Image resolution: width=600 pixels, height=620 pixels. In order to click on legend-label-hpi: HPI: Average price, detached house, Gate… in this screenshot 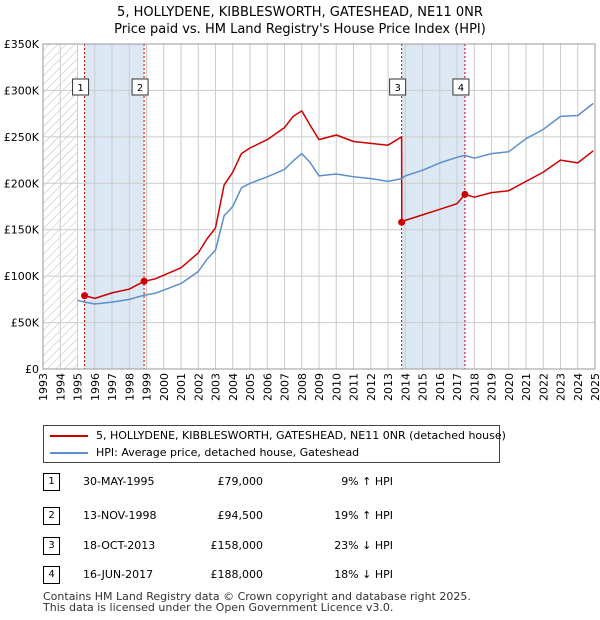, I will do `click(228, 452)`.